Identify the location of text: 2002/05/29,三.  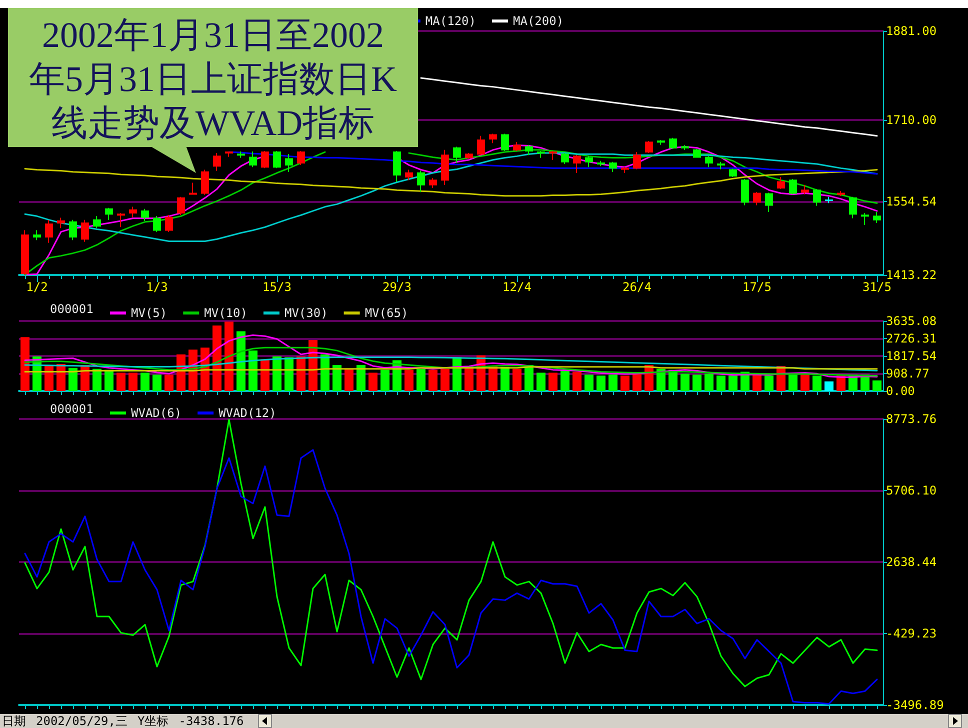
(81, 721).